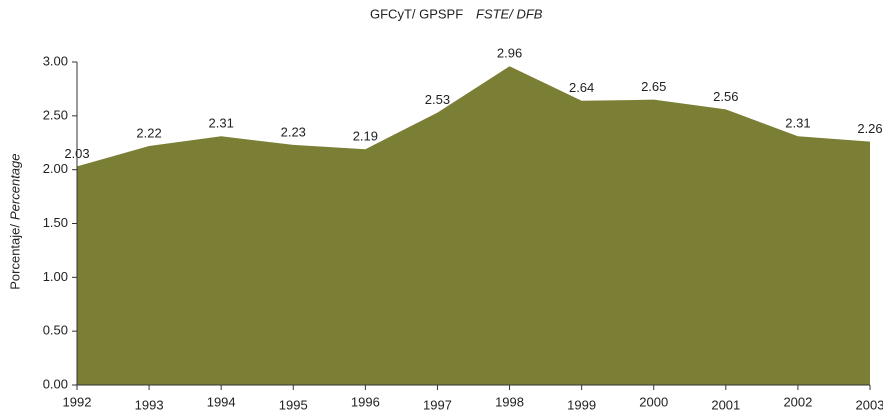 Image resolution: width=883 pixels, height=412 pixels. Describe the element at coordinates (55, 168) in the screenshot. I see `y-tick-label: 2.00` at that location.